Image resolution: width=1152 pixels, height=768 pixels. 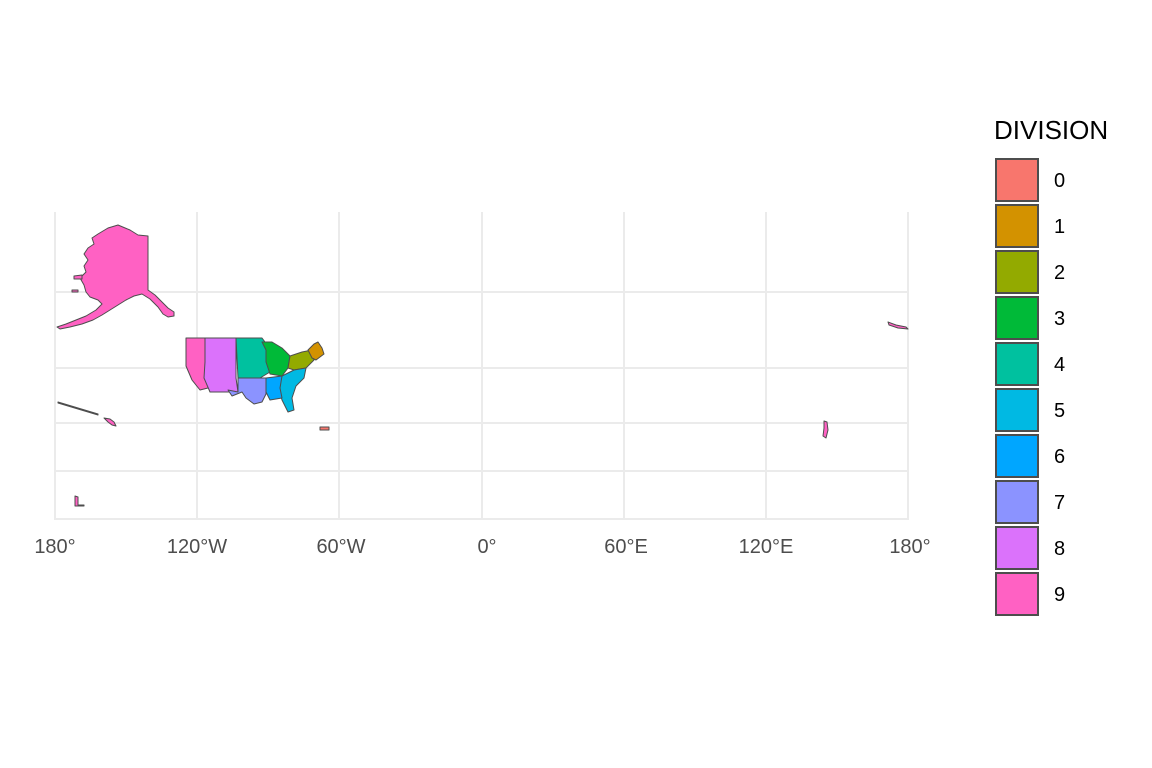 What do you see at coordinates (115, 277) in the screenshot?
I see `region-alaska` at bounding box center [115, 277].